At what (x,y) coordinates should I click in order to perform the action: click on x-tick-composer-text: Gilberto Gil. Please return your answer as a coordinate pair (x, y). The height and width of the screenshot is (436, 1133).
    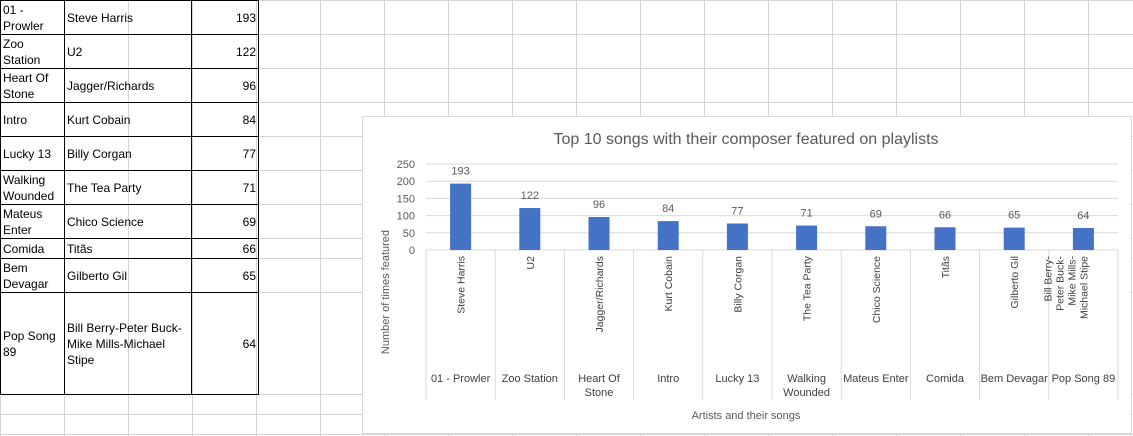
    Looking at the image, I should click on (1015, 282).